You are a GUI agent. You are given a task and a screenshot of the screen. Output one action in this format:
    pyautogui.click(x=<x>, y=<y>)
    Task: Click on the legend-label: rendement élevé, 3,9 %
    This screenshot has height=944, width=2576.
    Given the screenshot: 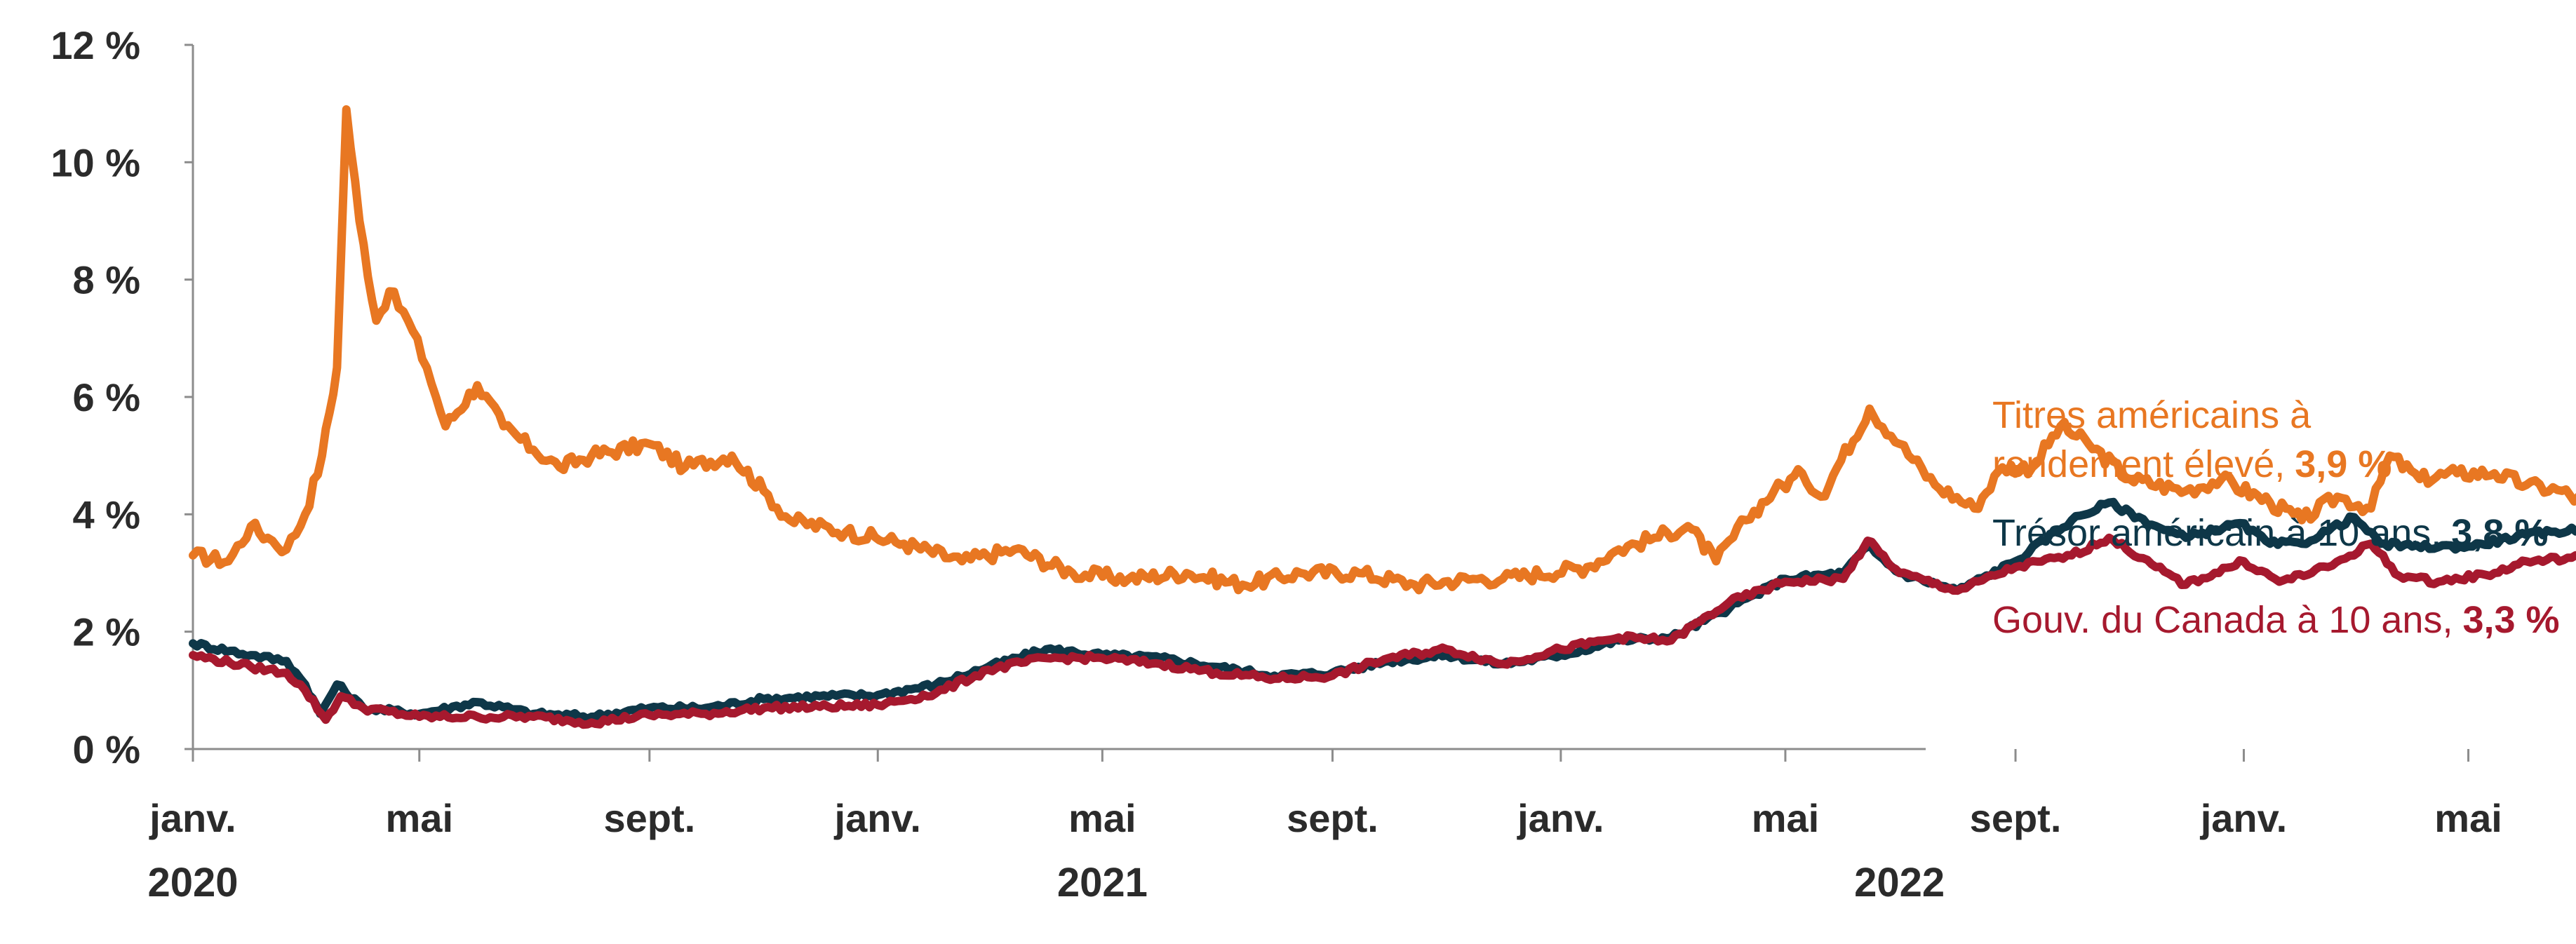 What is the action you would take?
    pyautogui.click(x=2191, y=464)
    